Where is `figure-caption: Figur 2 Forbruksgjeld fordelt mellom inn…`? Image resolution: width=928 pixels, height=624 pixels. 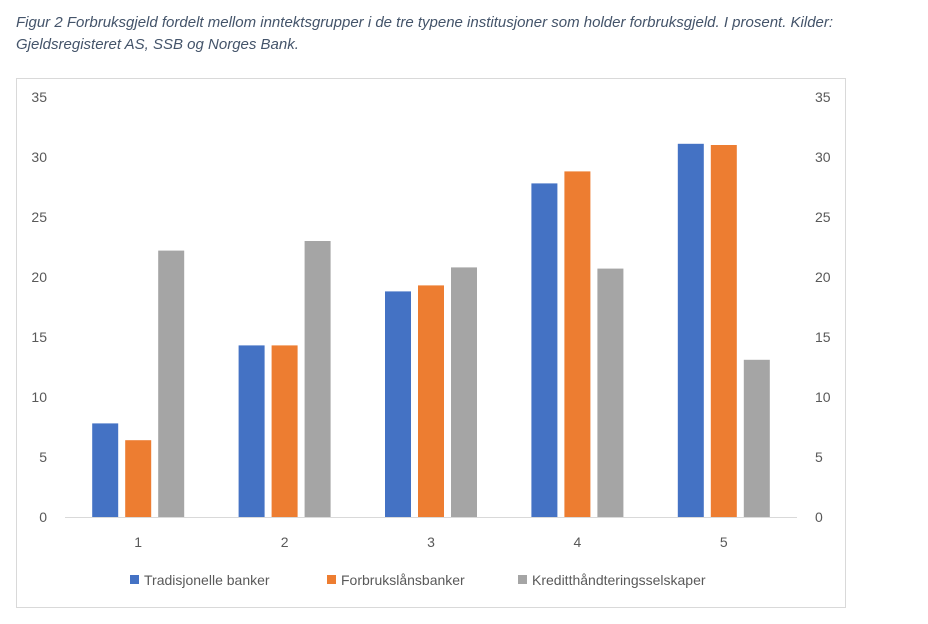
figure-caption: Figur 2 Forbruksgjeld fordelt mellom inn… is located at coordinates (425, 33).